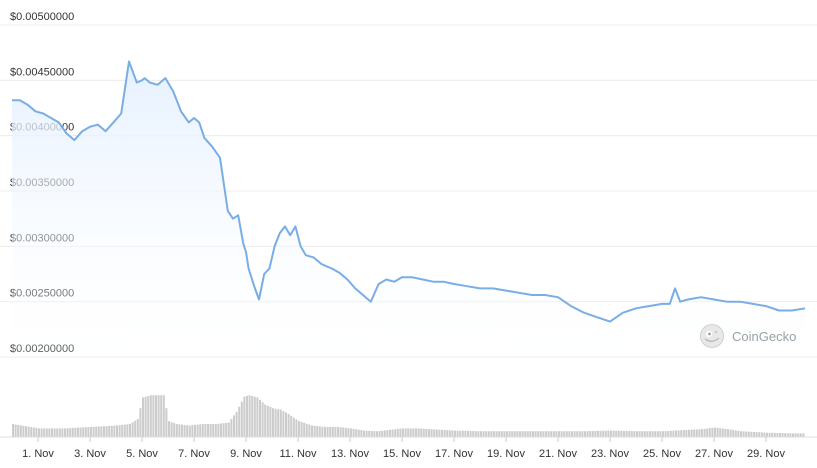 The image size is (817, 468). I want to click on x-tick-label-6: 13. Nov, so click(350, 454).